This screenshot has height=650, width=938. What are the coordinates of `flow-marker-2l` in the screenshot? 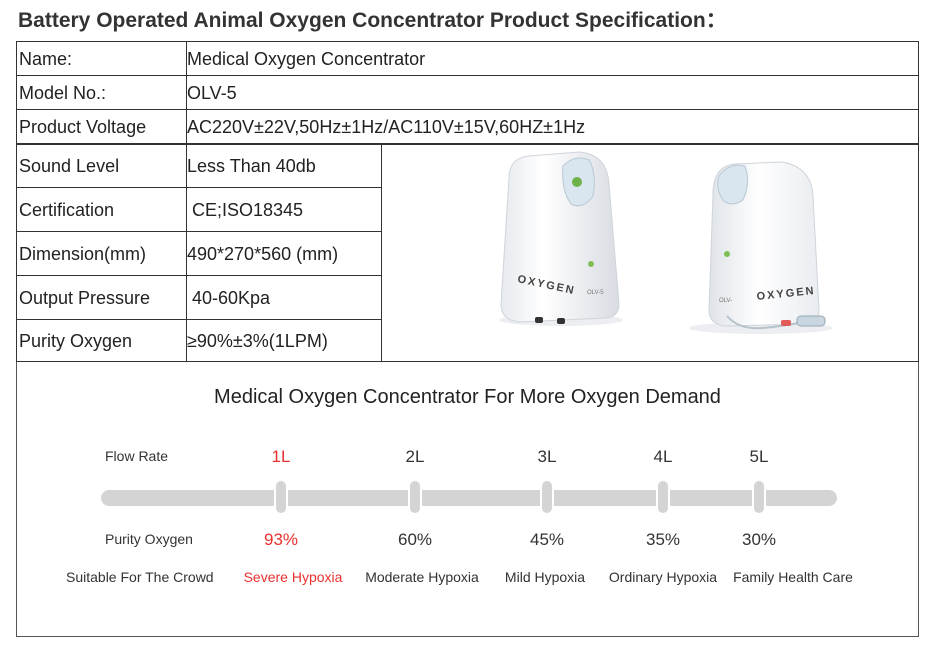 It's located at (415, 497).